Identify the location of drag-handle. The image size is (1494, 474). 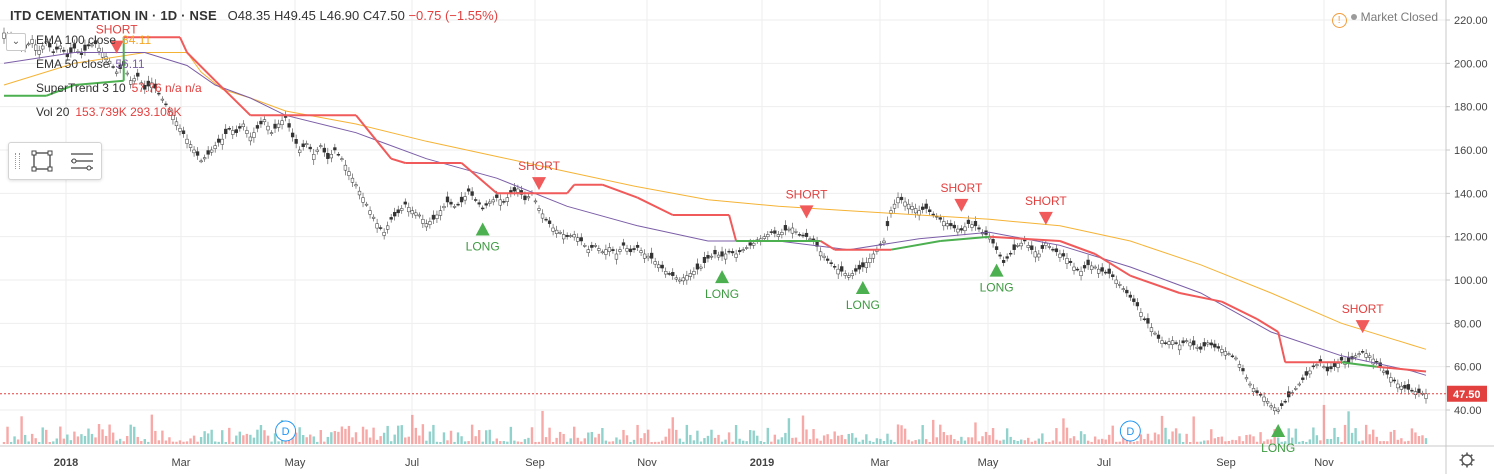
(17, 161).